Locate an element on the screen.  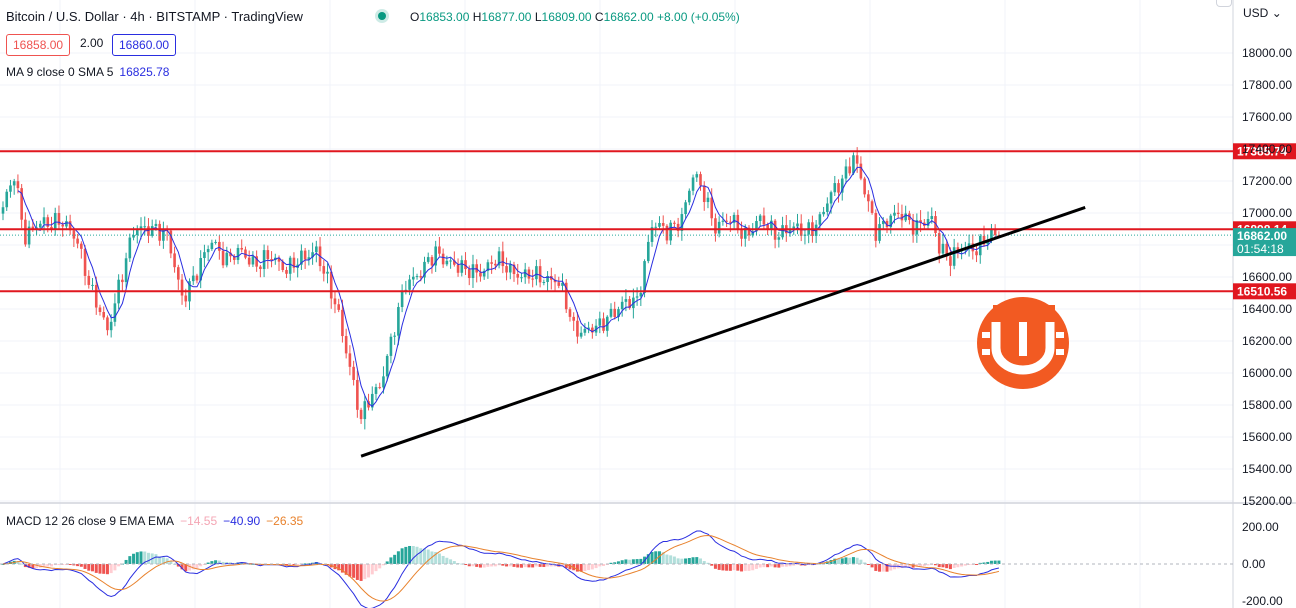
buy-button: 16860.00 is located at coordinates (144, 45).